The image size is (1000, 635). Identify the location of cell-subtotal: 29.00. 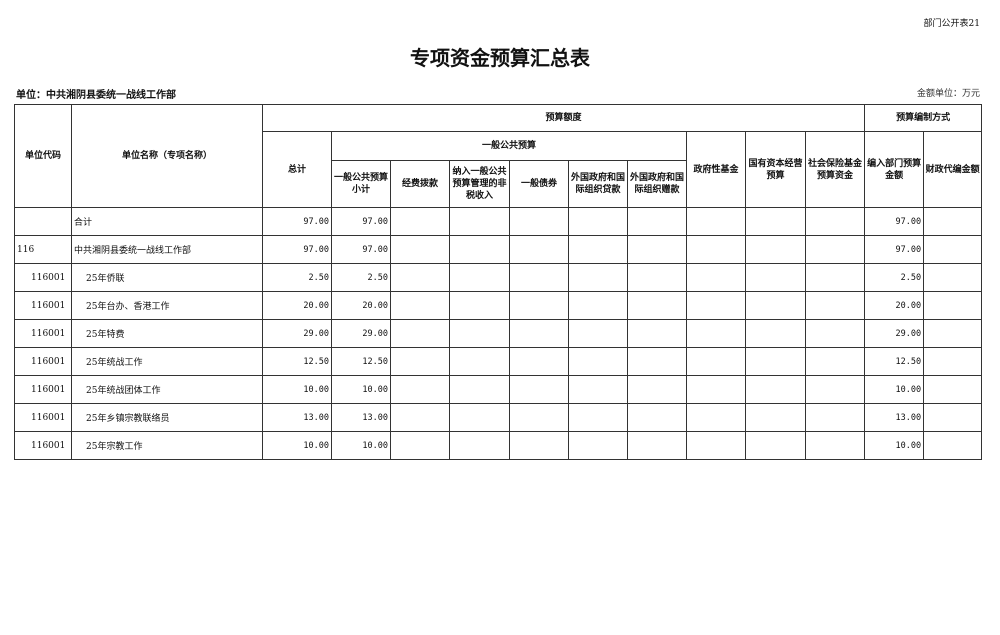
(361, 333).